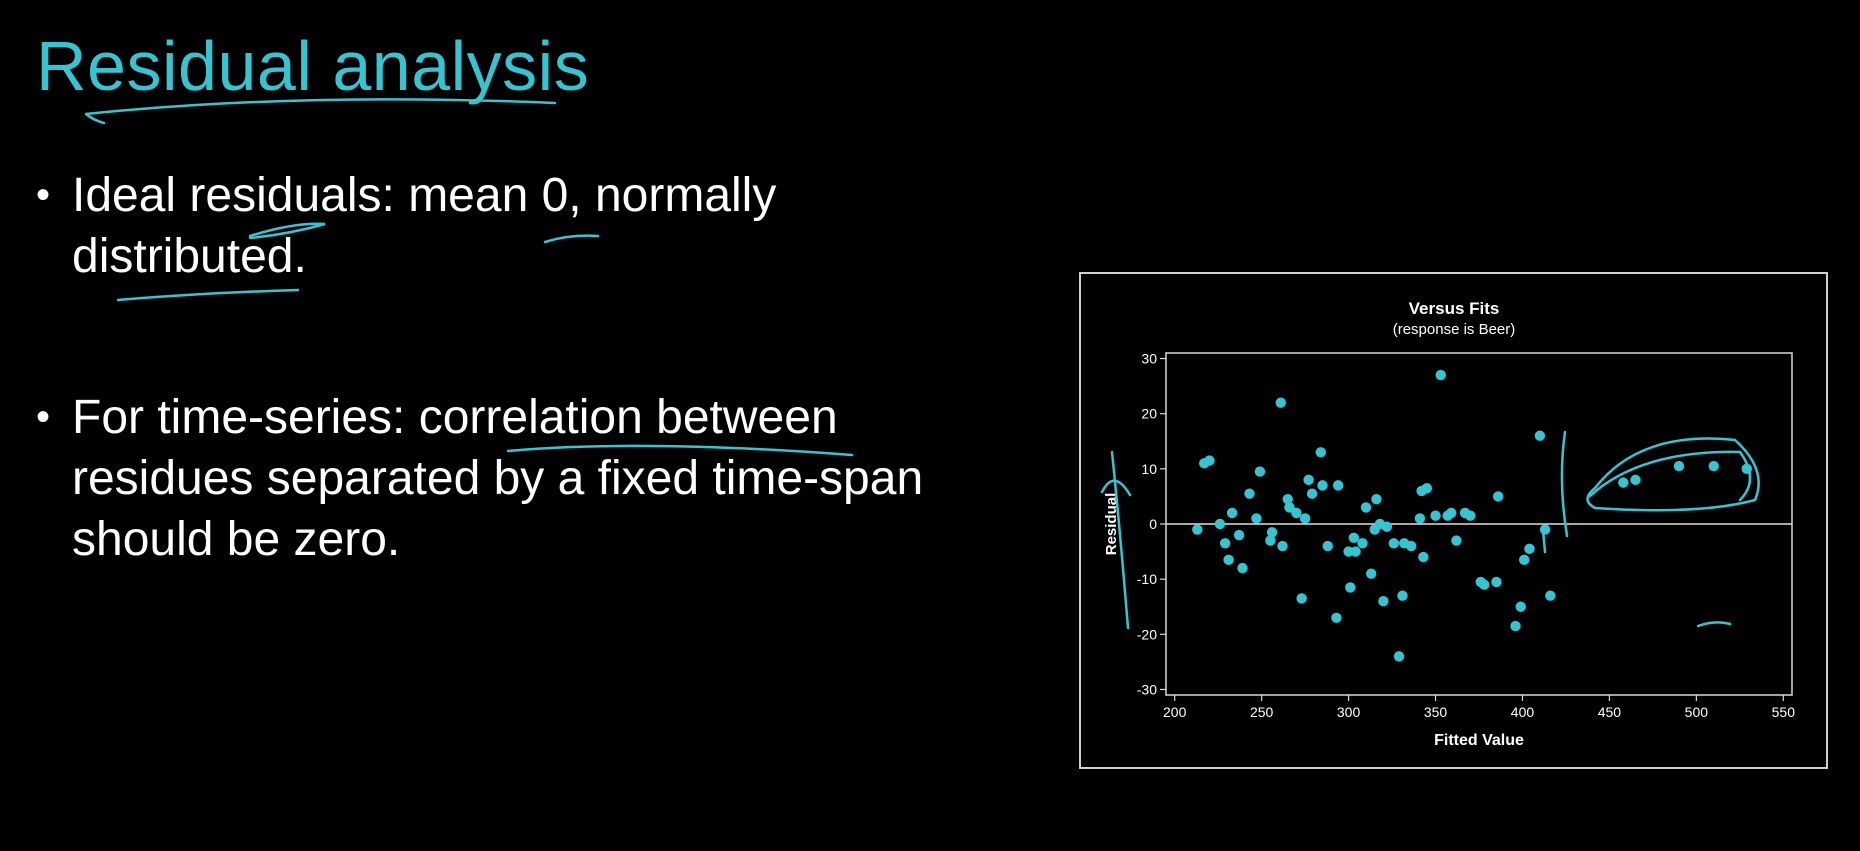 Image resolution: width=1860 pixels, height=851 pixels. What do you see at coordinates (1479, 740) in the screenshot?
I see `x-axis-label: Fitted Value` at bounding box center [1479, 740].